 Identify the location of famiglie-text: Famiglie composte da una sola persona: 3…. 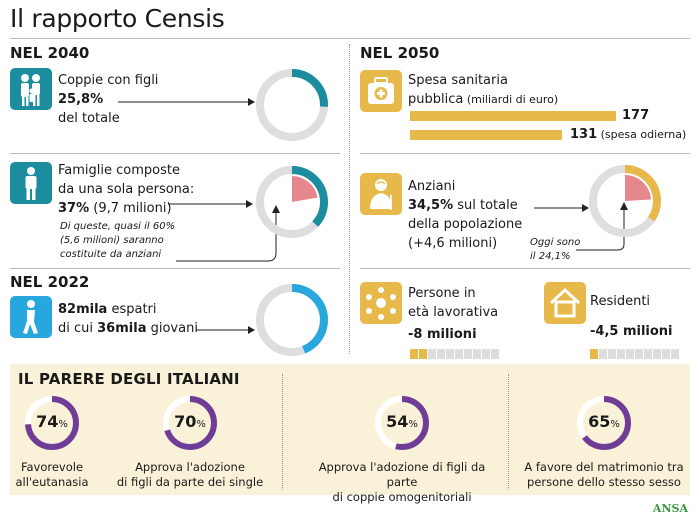
(126, 189).